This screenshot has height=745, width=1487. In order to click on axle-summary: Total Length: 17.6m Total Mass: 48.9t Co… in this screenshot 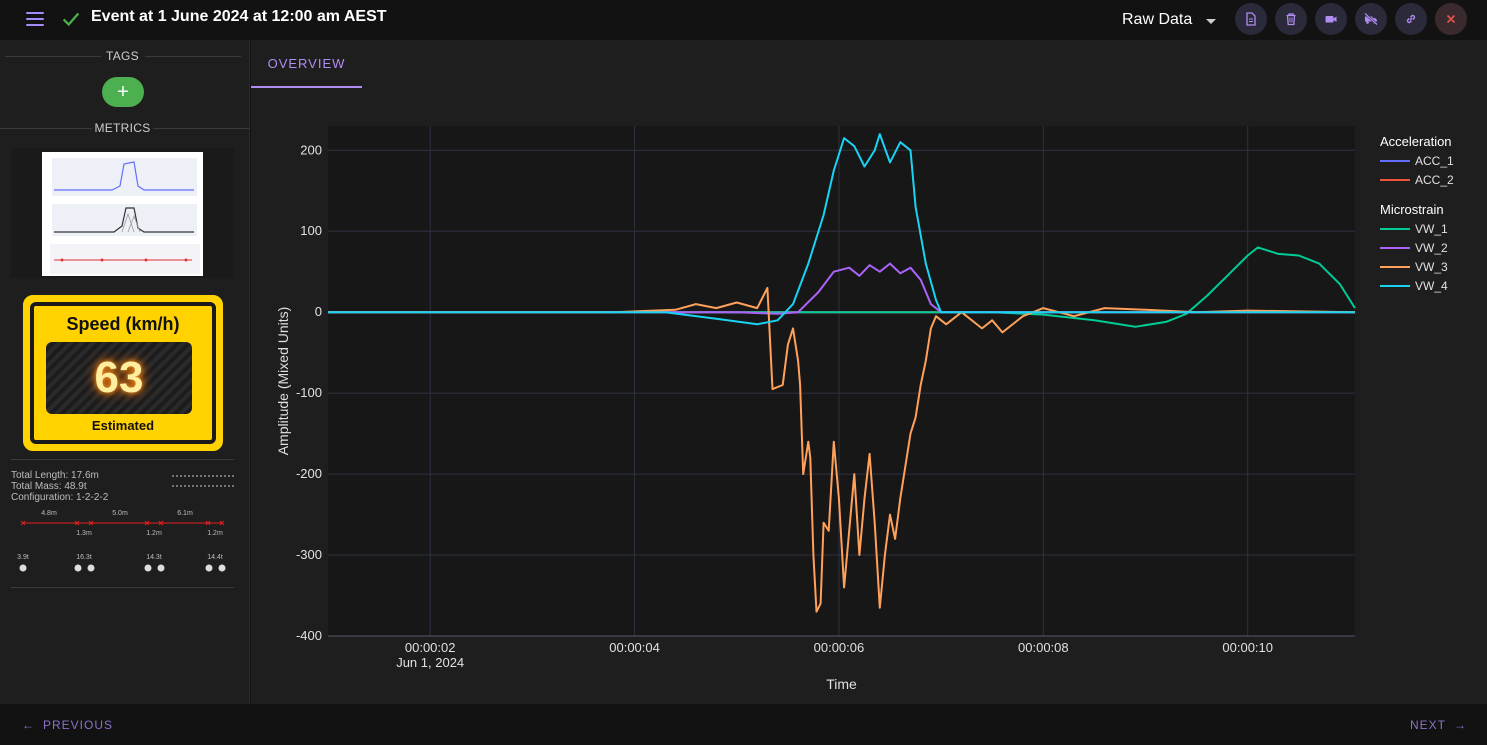, I will do `click(124, 486)`.